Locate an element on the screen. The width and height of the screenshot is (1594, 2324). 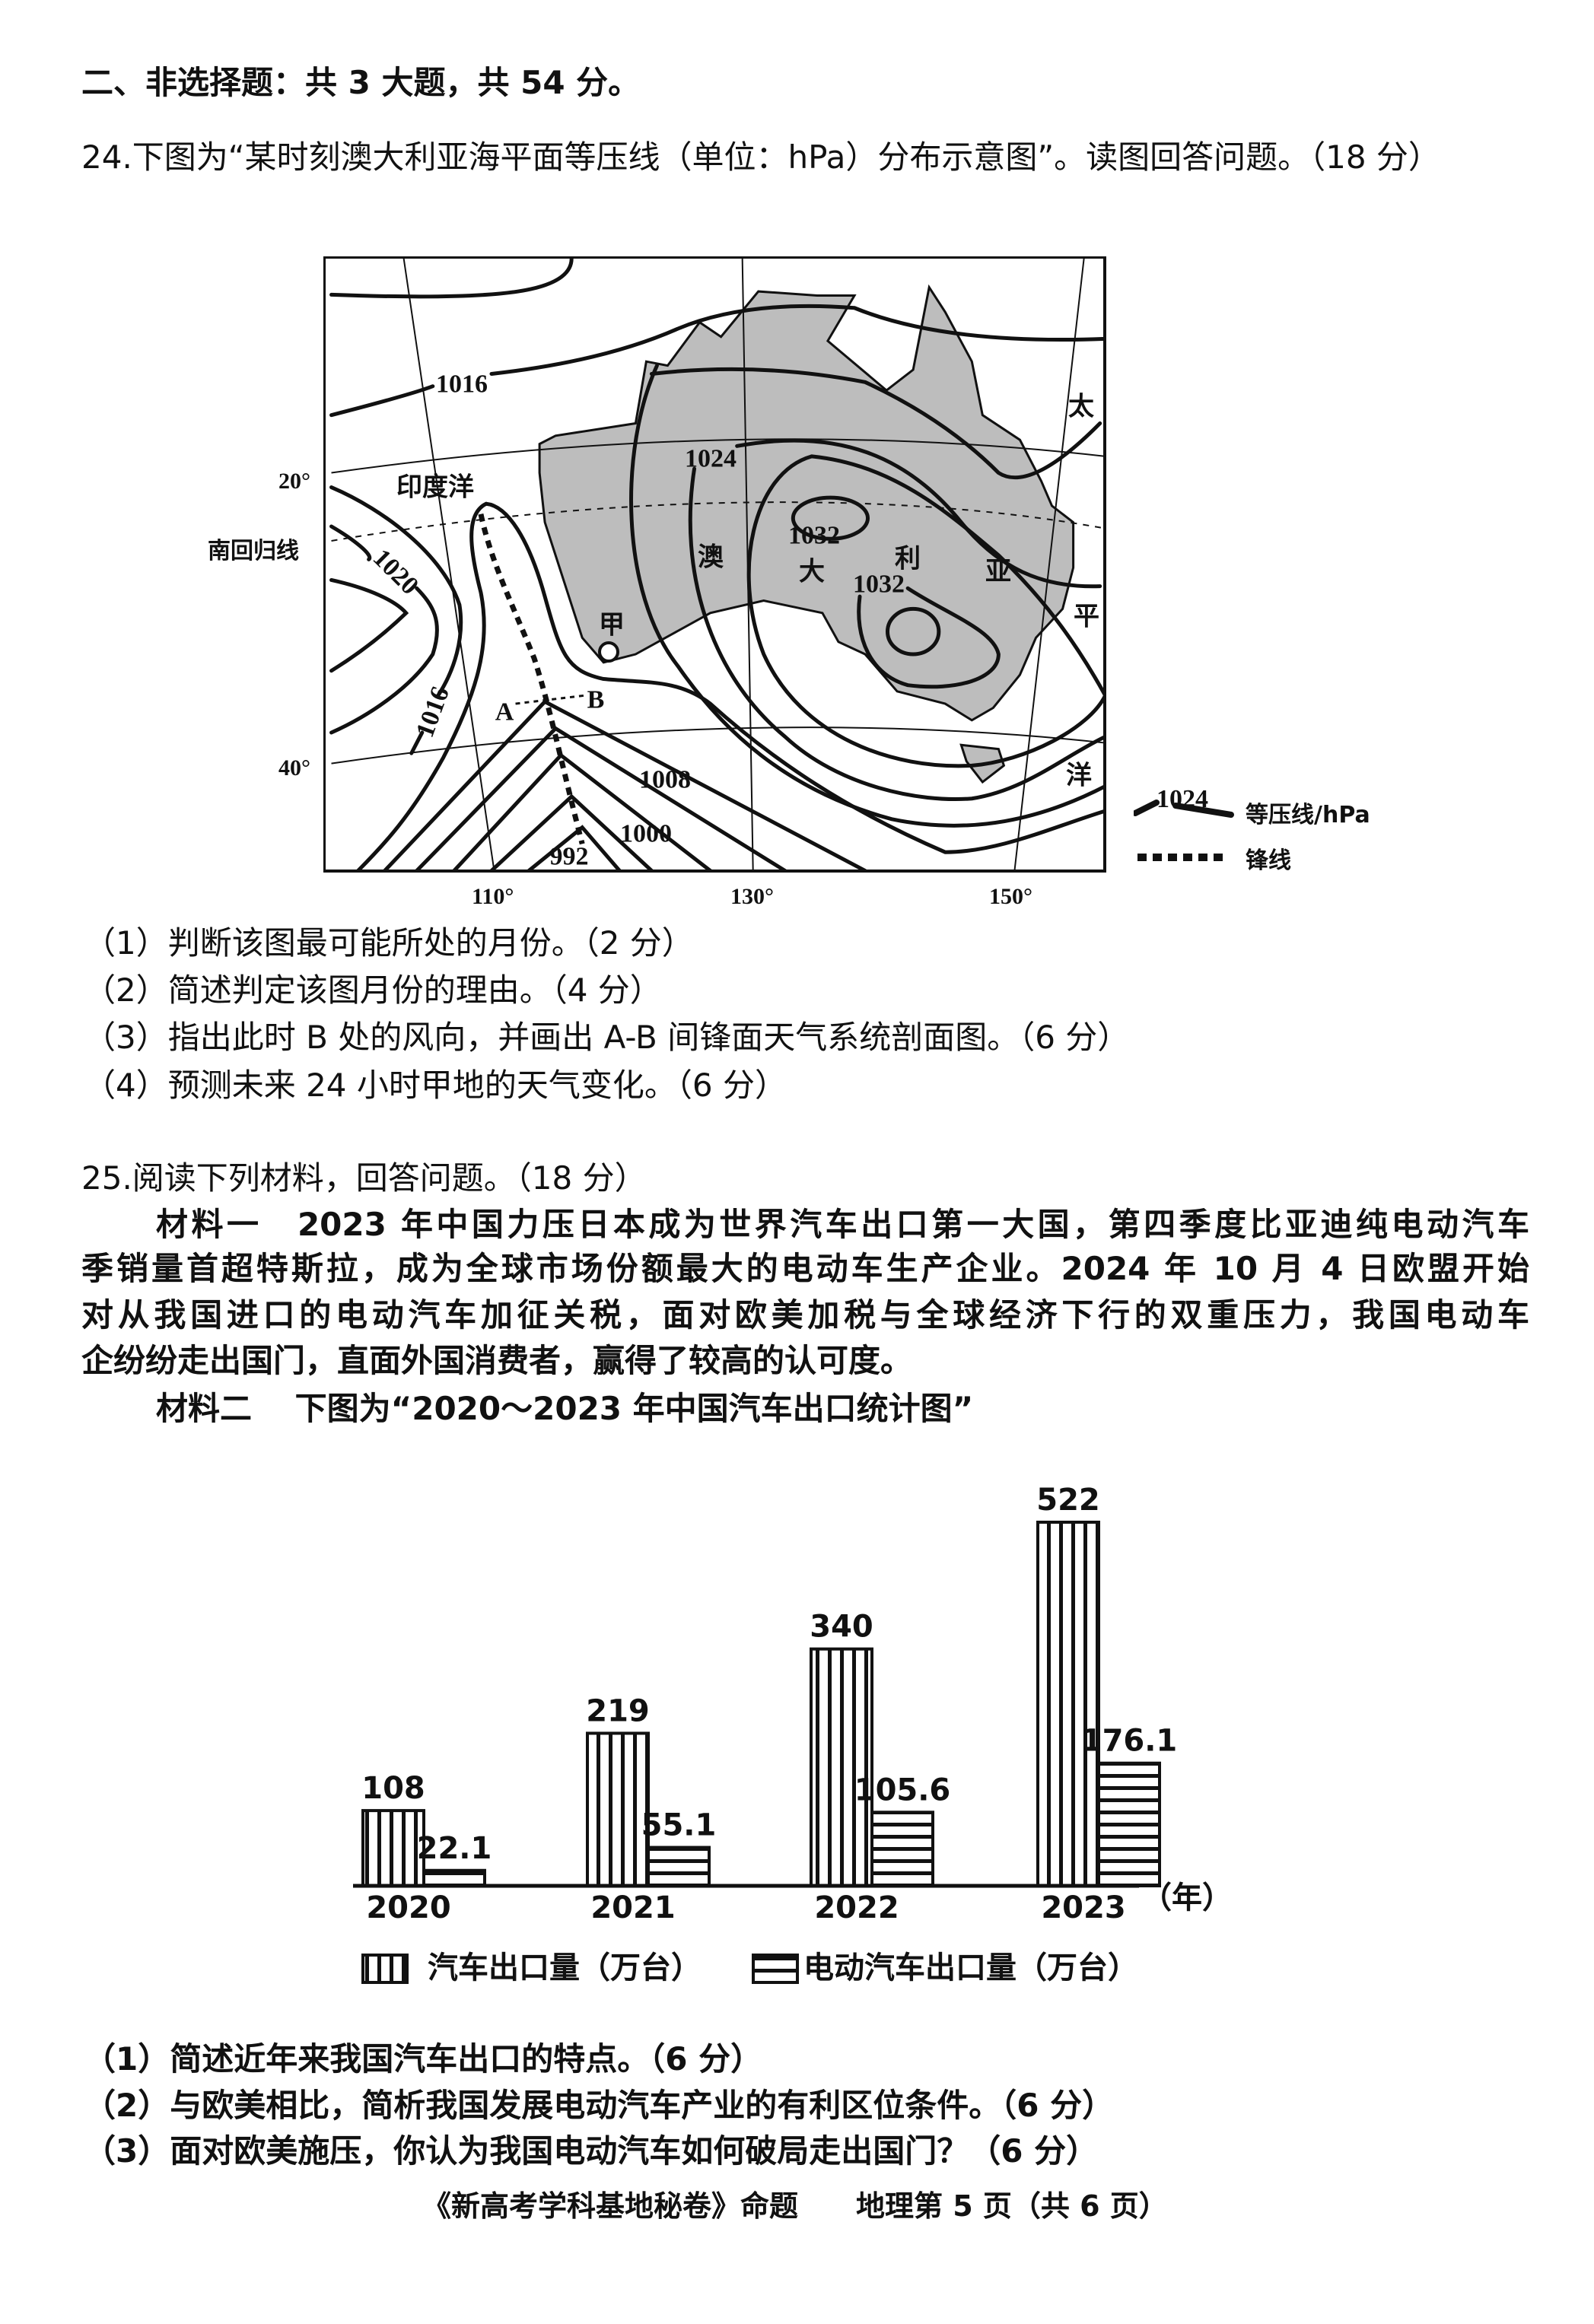
isobar-legend-icon is located at coordinates (1184, 809).